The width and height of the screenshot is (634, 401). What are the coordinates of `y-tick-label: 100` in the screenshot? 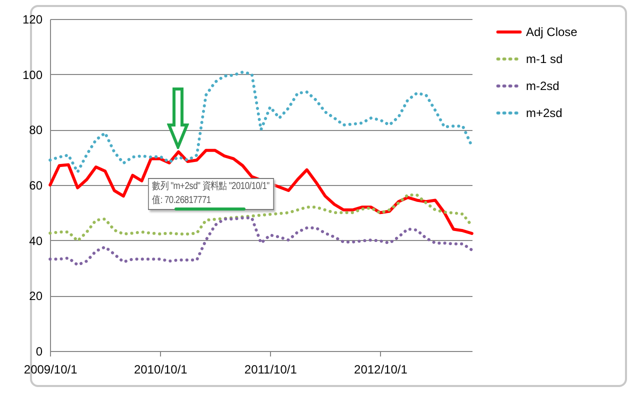 It's located at (32, 75).